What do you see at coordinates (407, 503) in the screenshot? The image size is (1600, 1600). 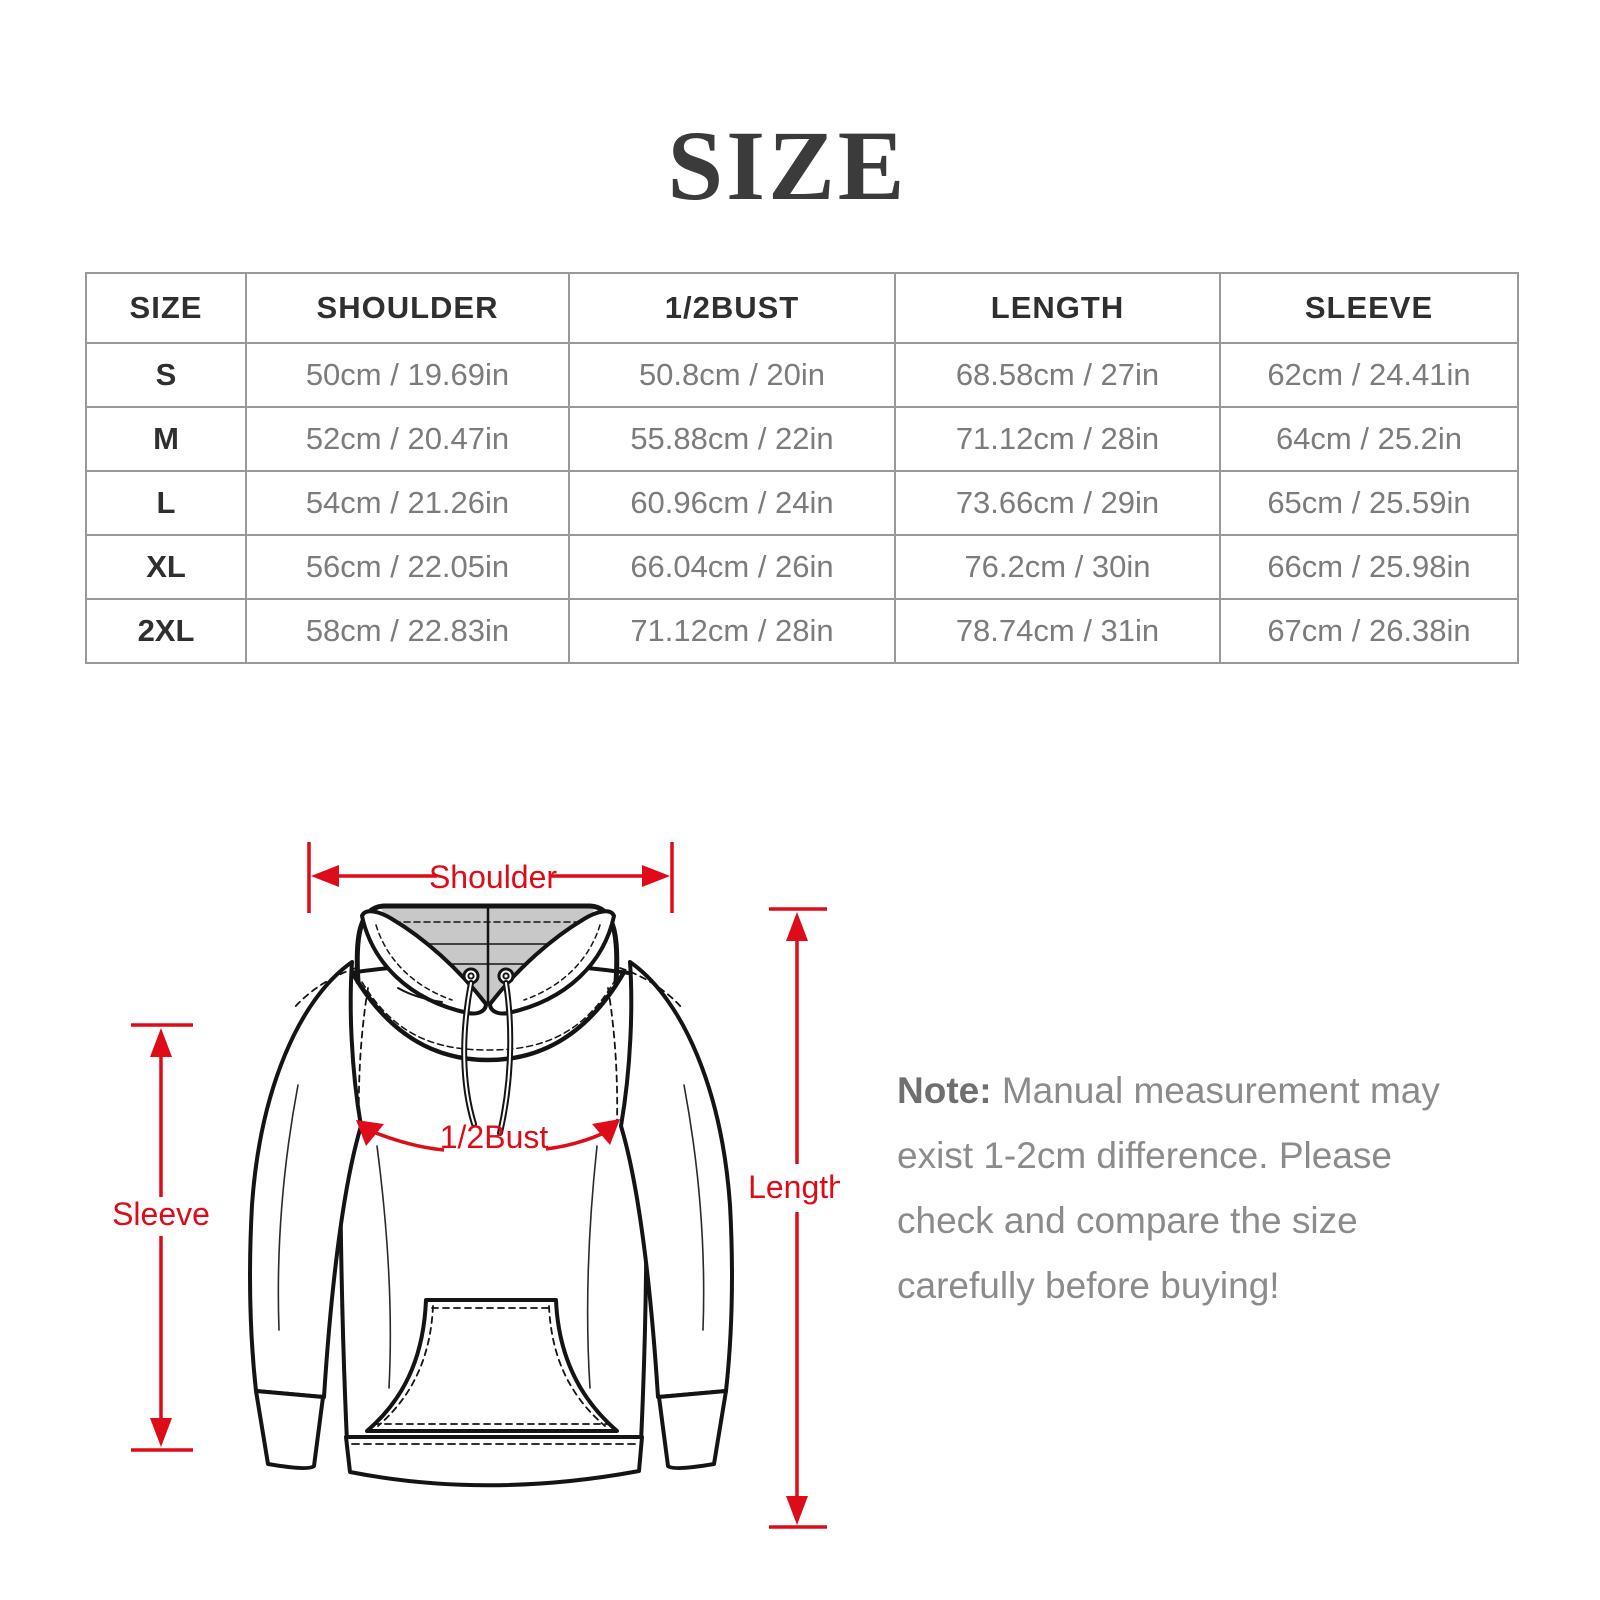 I see `cell-shoulder: 54cm / 21.26in` at bounding box center [407, 503].